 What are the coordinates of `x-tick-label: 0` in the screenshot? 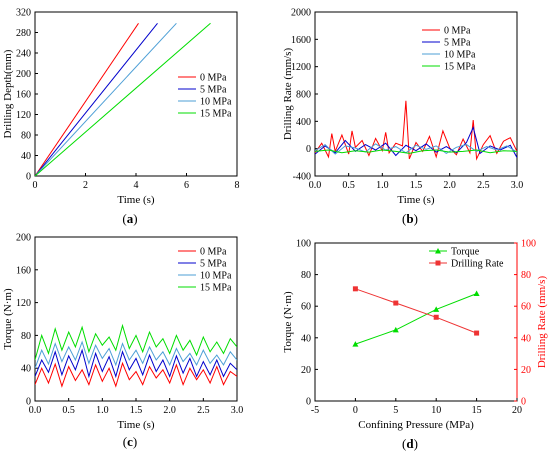 It's located at (35, 185).